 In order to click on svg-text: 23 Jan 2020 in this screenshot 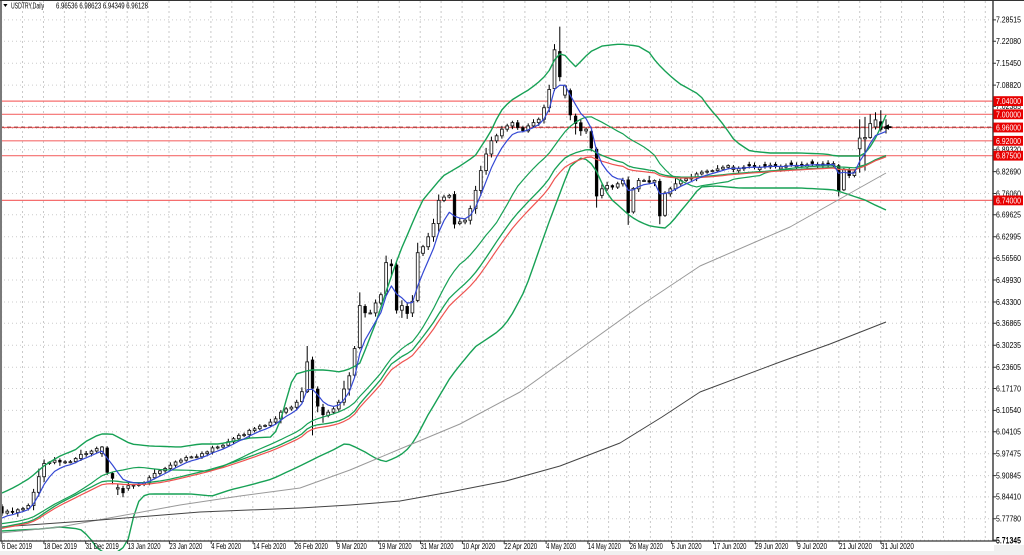, I will do `click(185, 546)`.